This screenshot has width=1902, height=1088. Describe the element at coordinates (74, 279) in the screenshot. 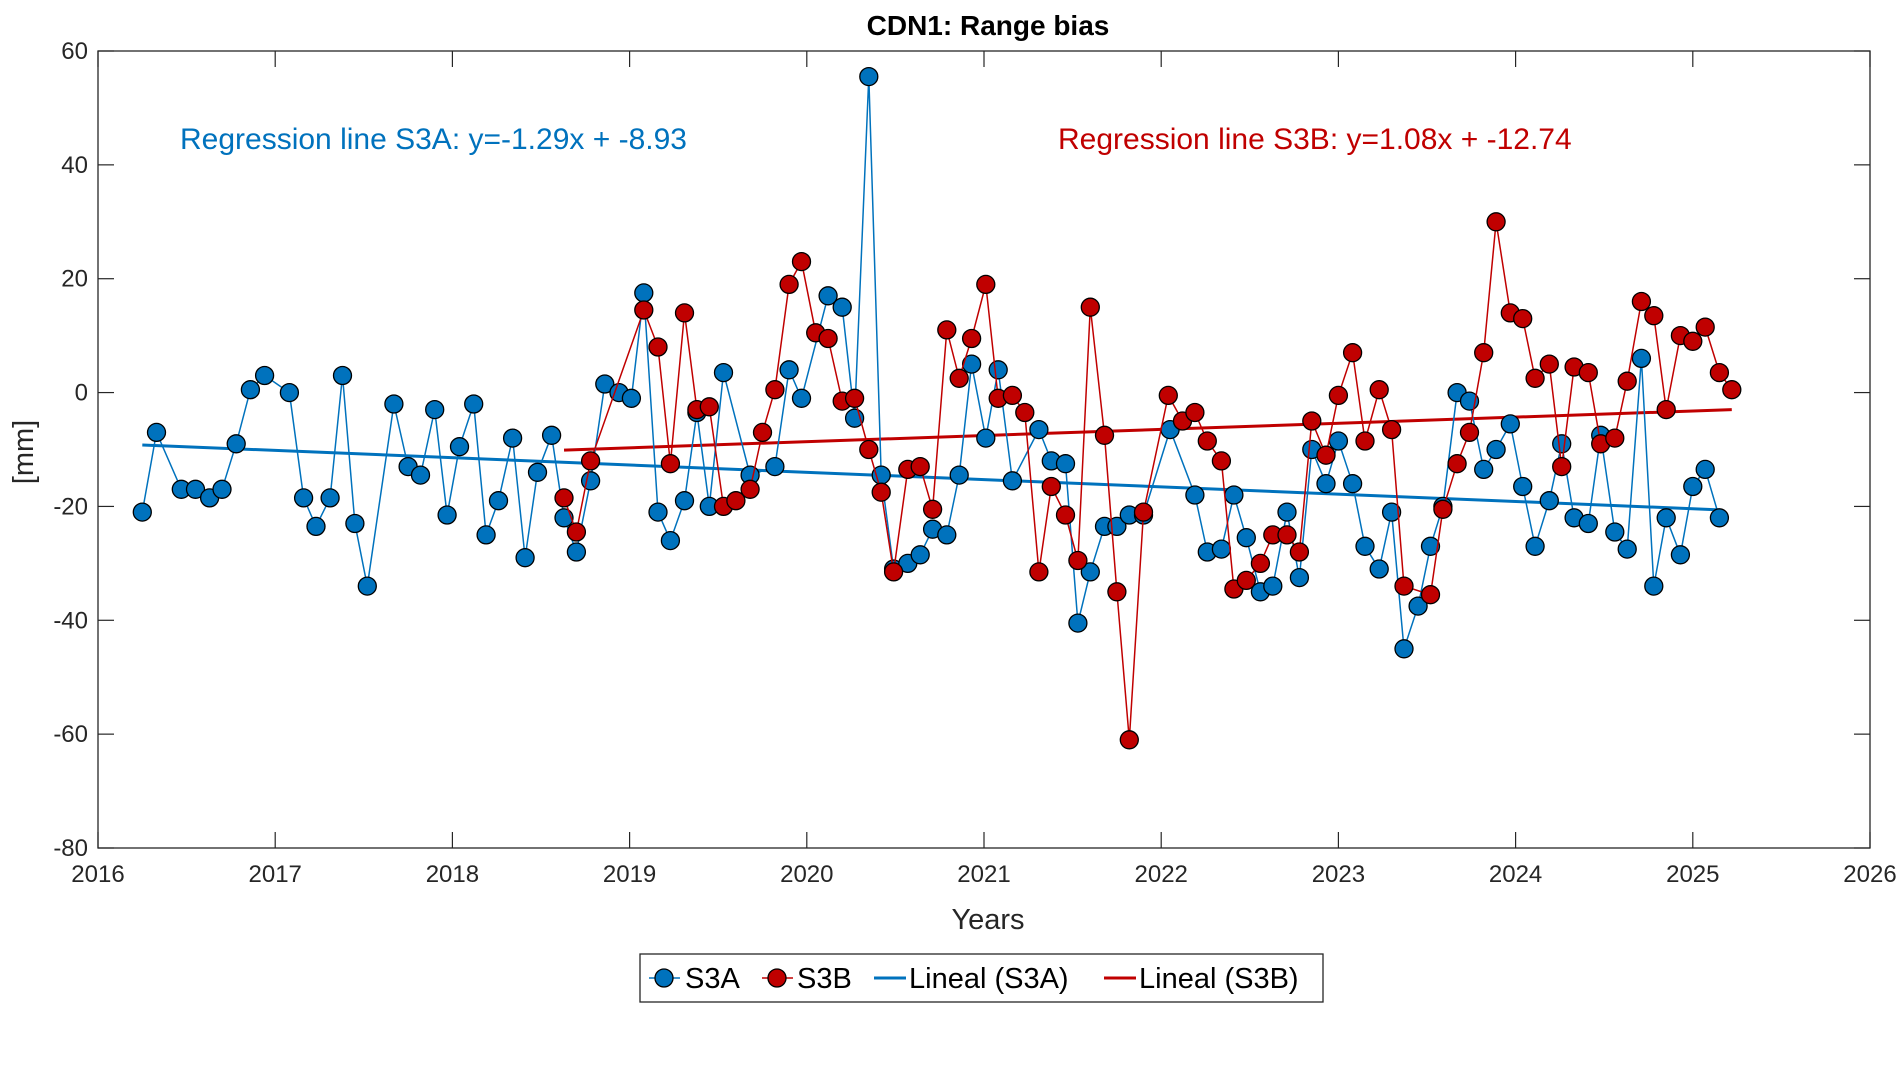

I see `y-tick-label: 20` at that location.